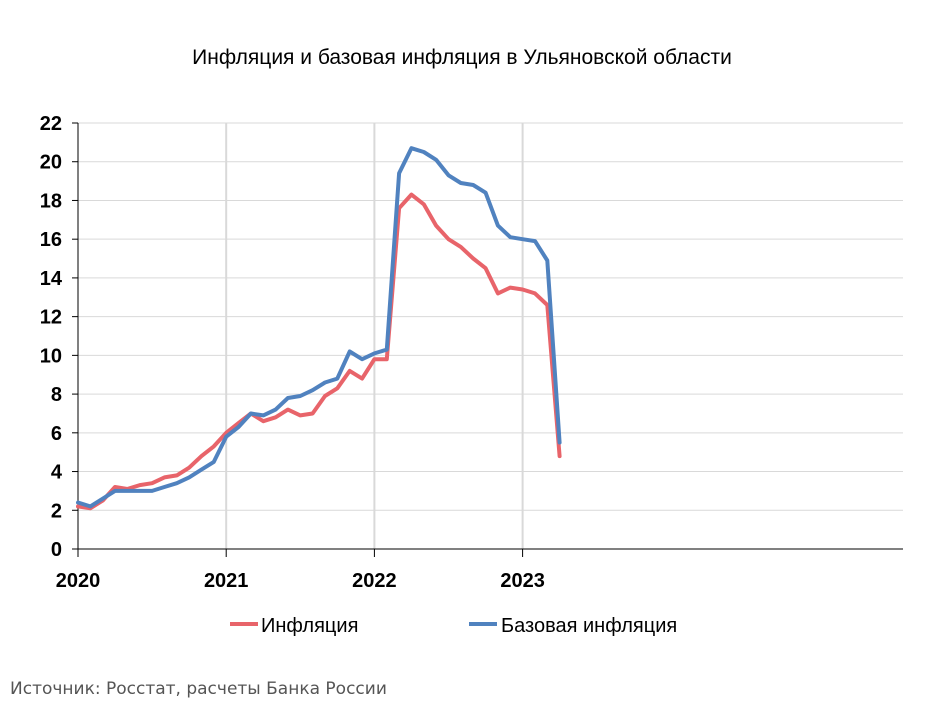  Describe the element at coordinates (56, 395) in the screenshot. I see `y-tick-label: 8` at that location.